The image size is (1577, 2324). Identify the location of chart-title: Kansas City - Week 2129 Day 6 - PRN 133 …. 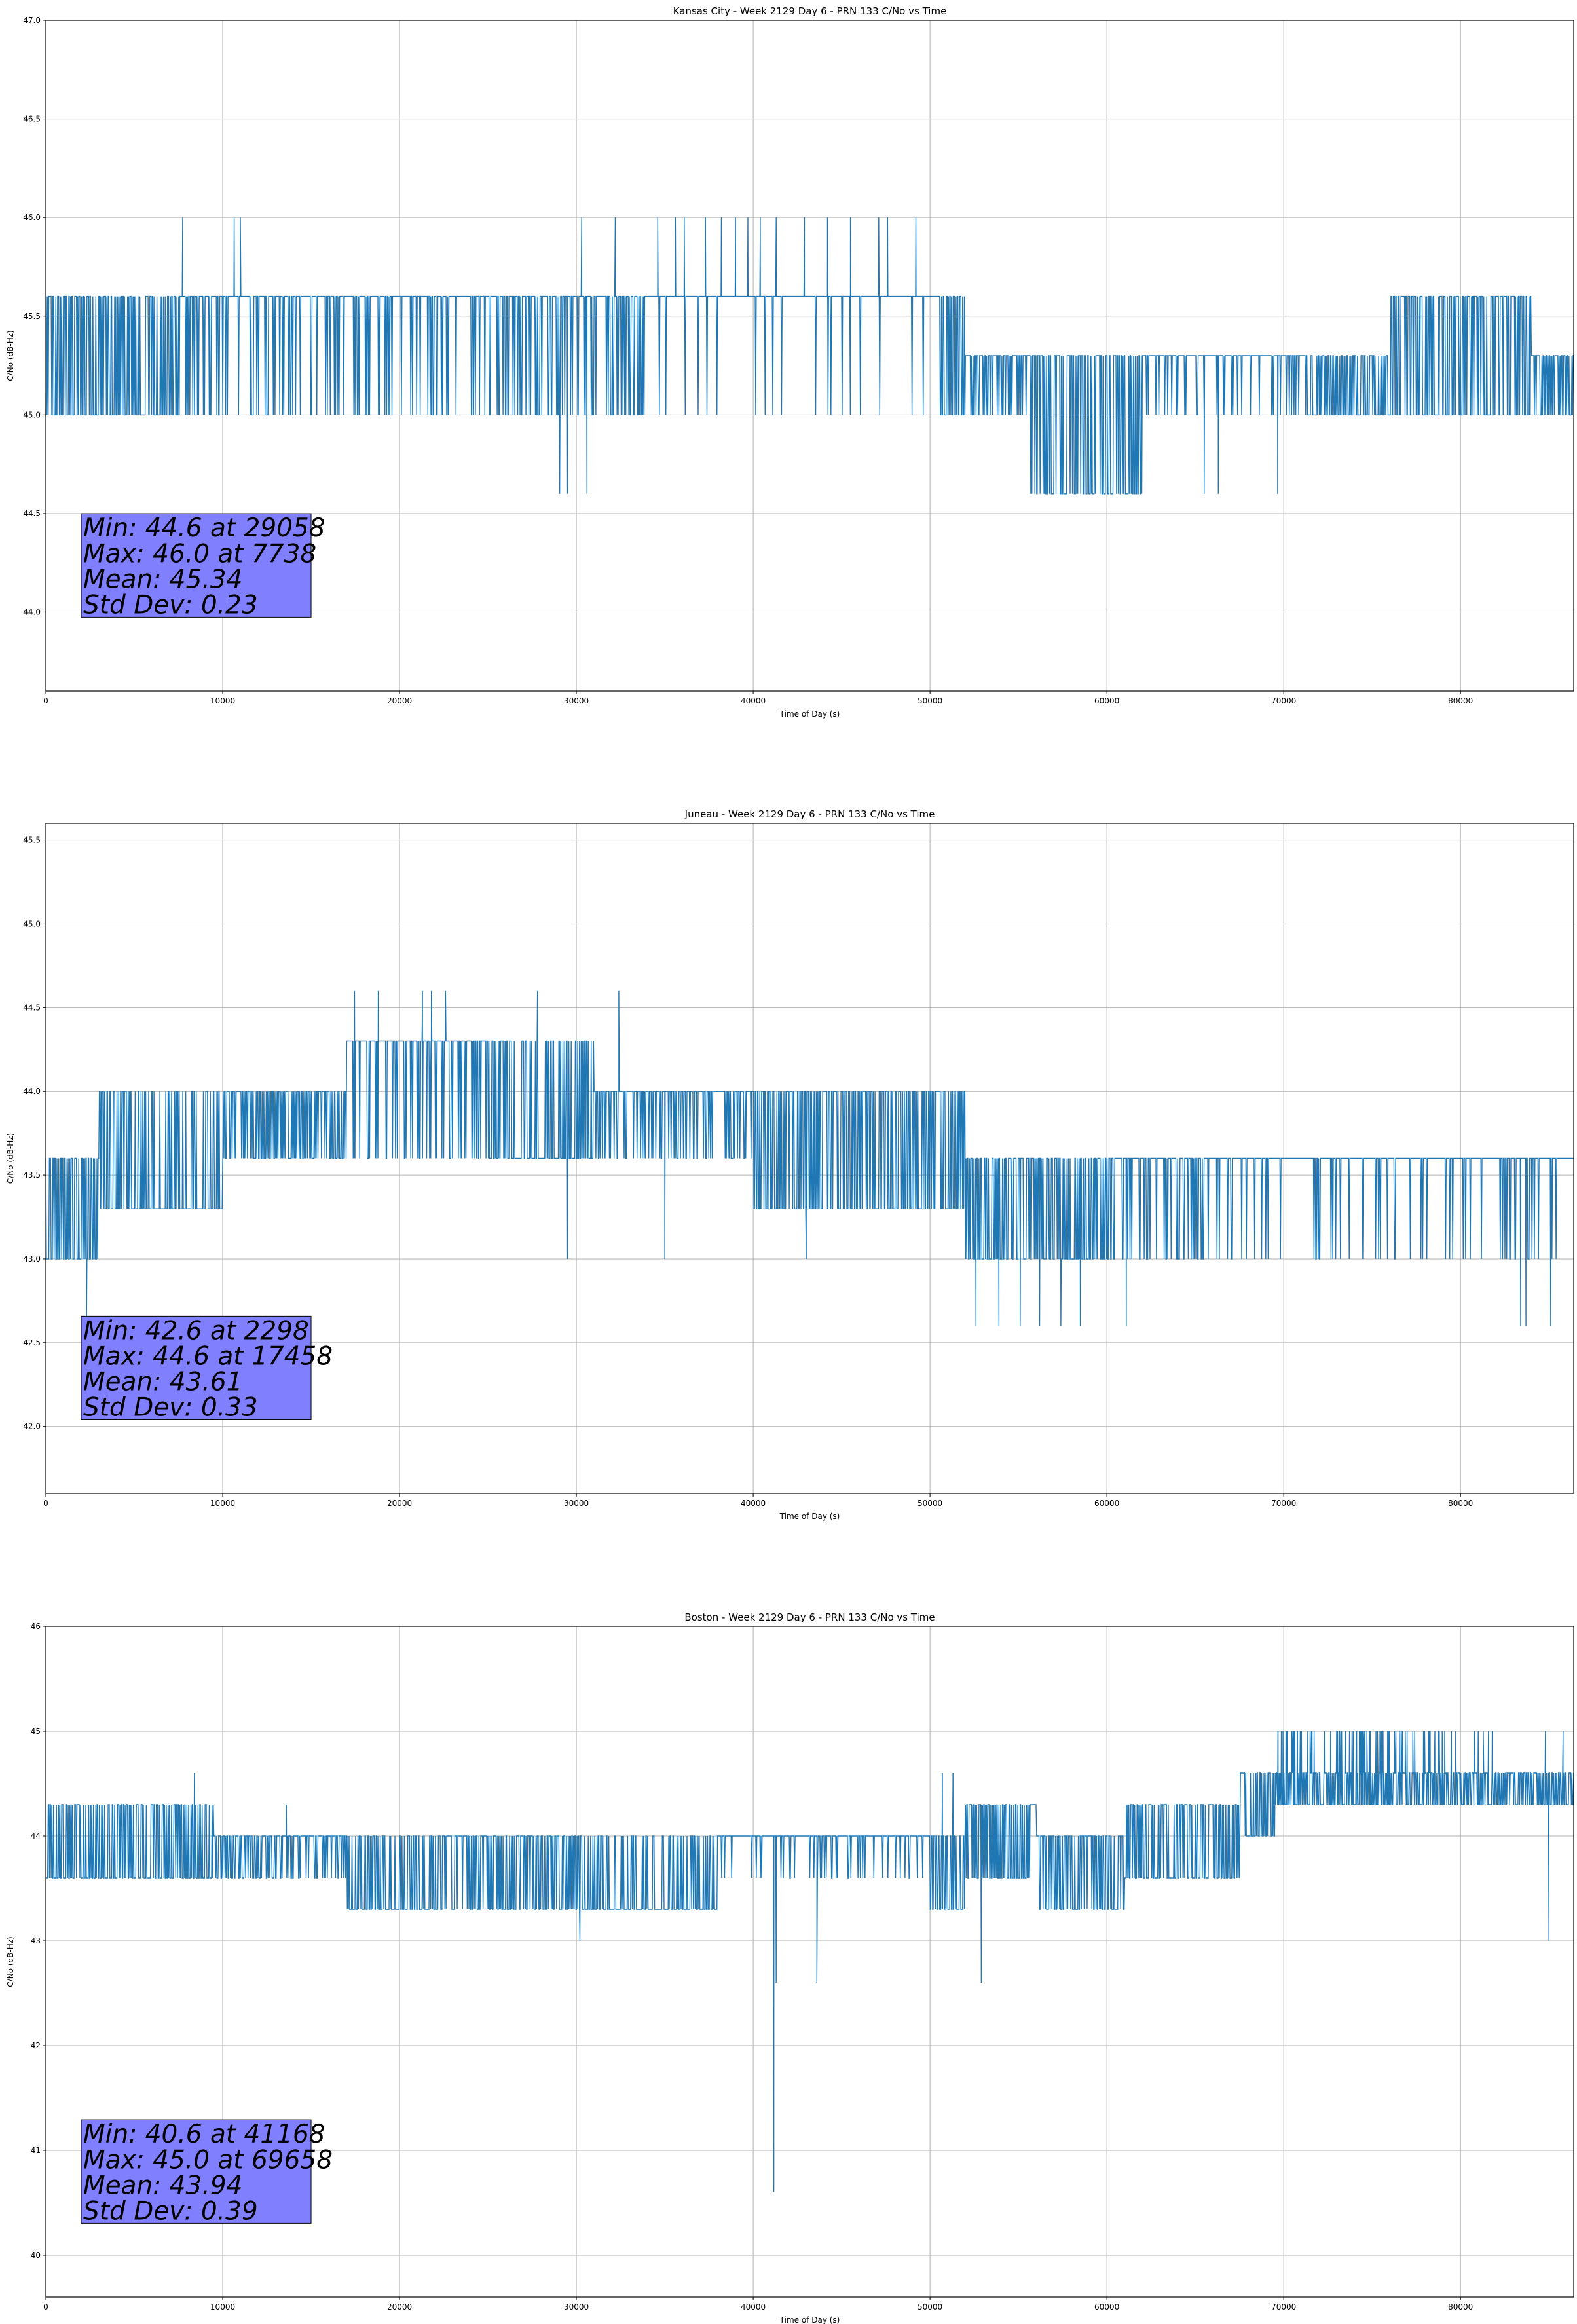
(810, 11).